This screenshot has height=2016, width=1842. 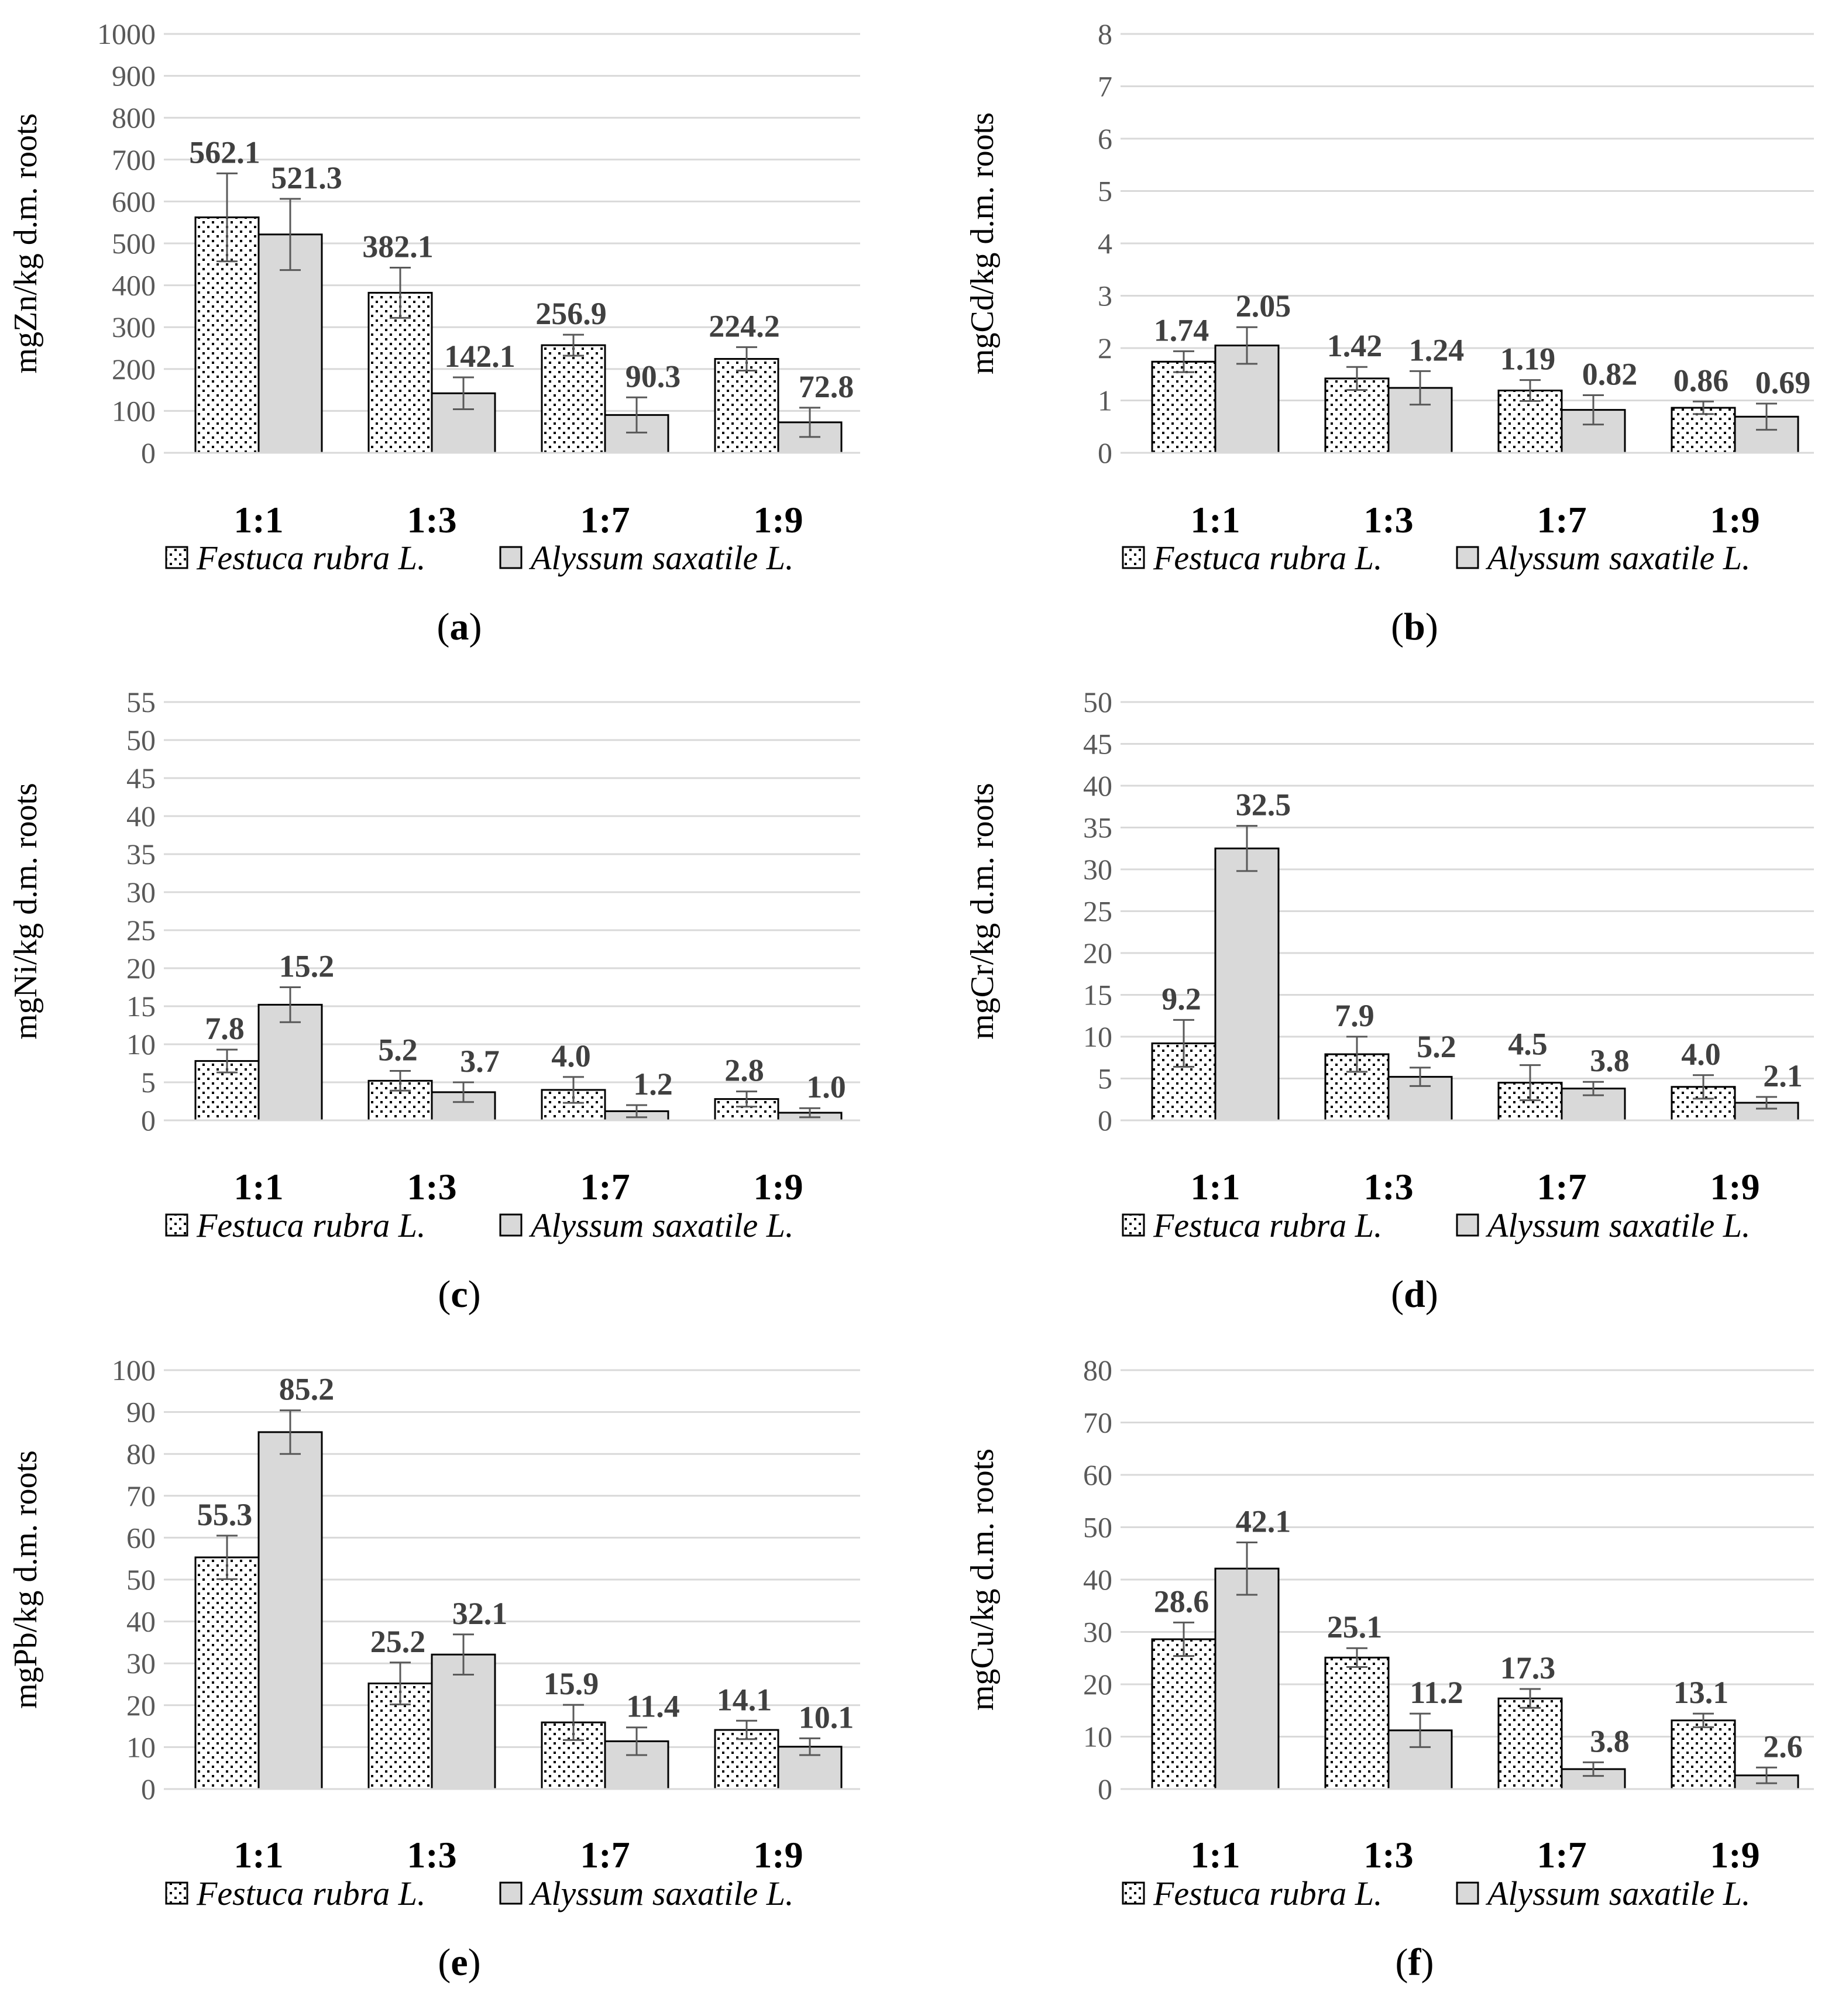 What do you see at coordinates (1437, 349) in the screenshot?
I see `data-label: 1.24` at bounding box center [1437, 349].